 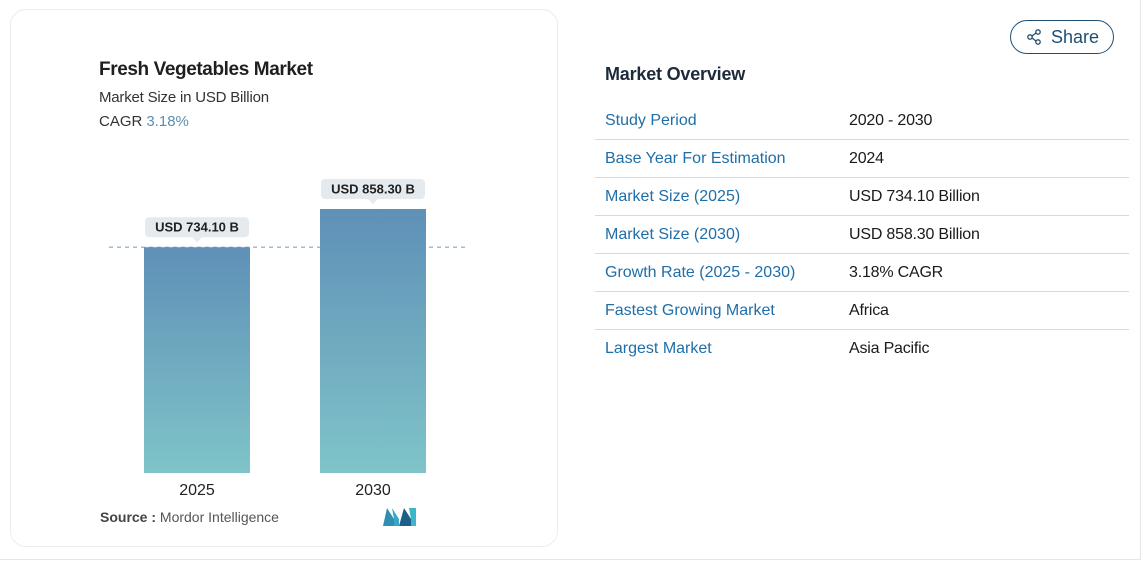 What do you see at coordinates (717, 272) in the screenshot?
I see `overview-row-key: Growth Rate (2025 - 2030)` at bounding box center [717, 272].